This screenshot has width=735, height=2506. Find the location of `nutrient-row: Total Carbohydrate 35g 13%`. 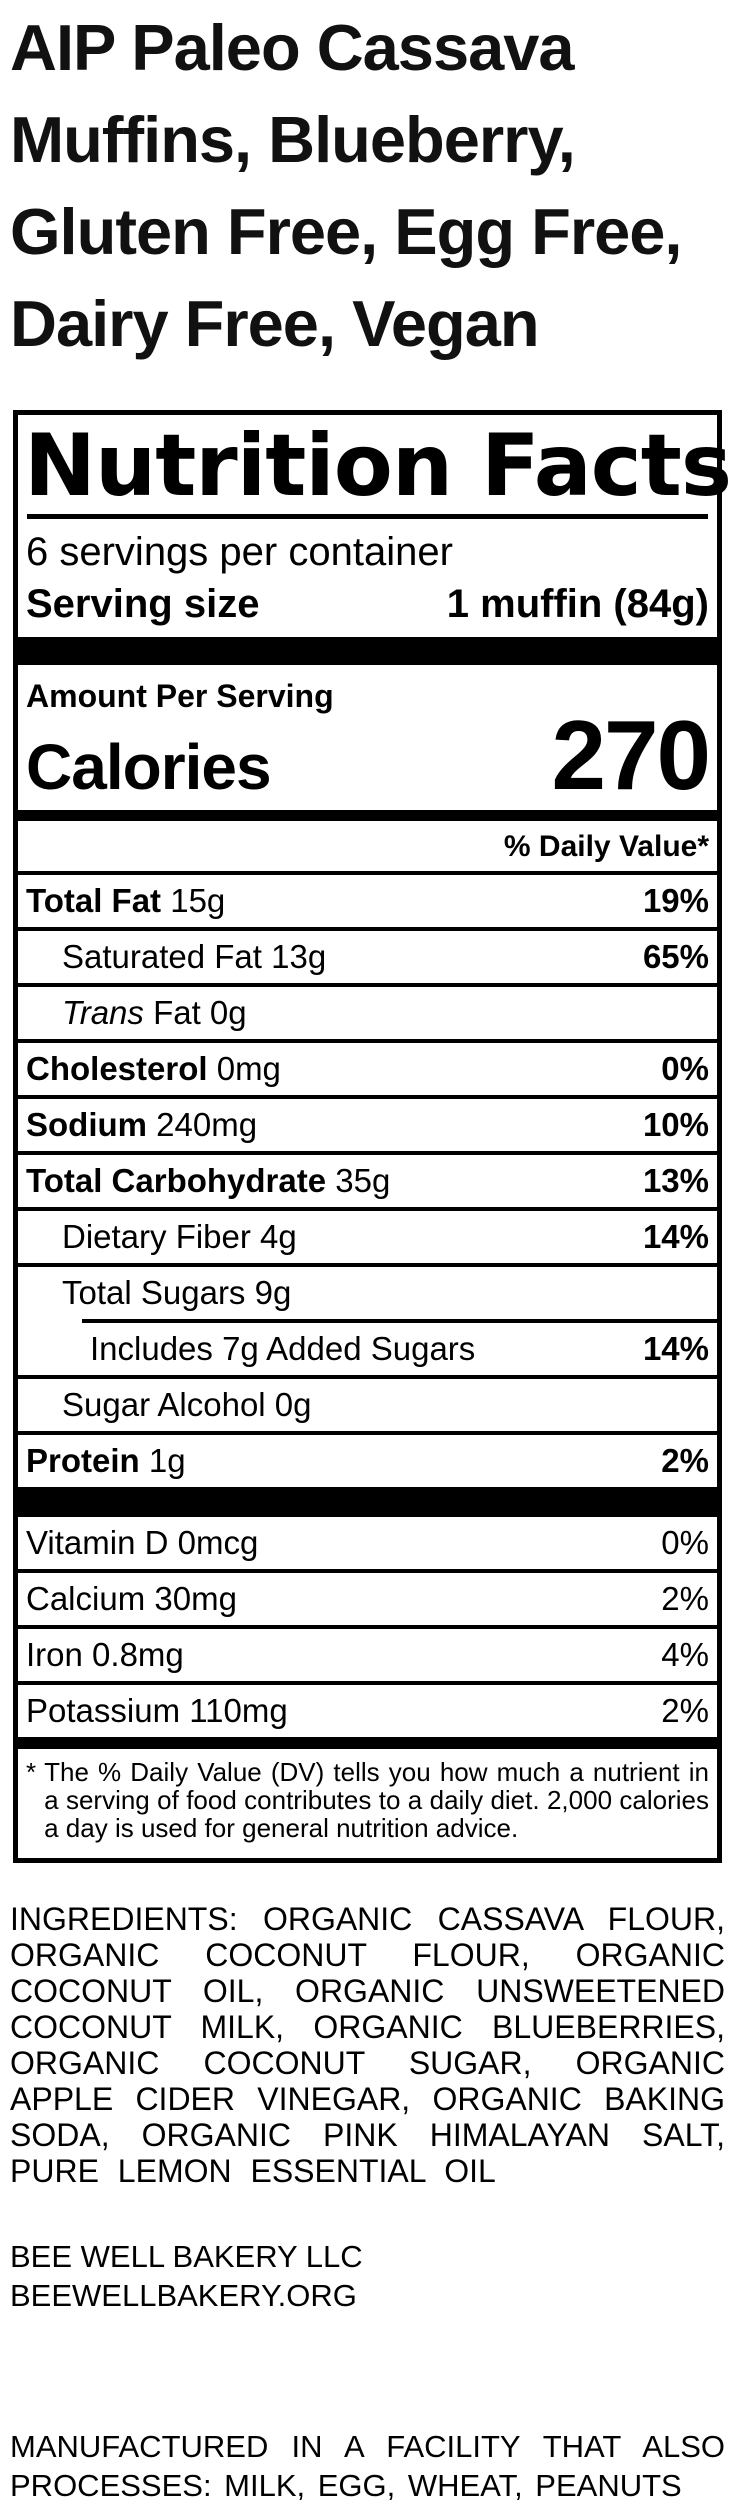

nutrient-row: Total Carbohydrate 35g 13% is located at coordinates (367, 1179).